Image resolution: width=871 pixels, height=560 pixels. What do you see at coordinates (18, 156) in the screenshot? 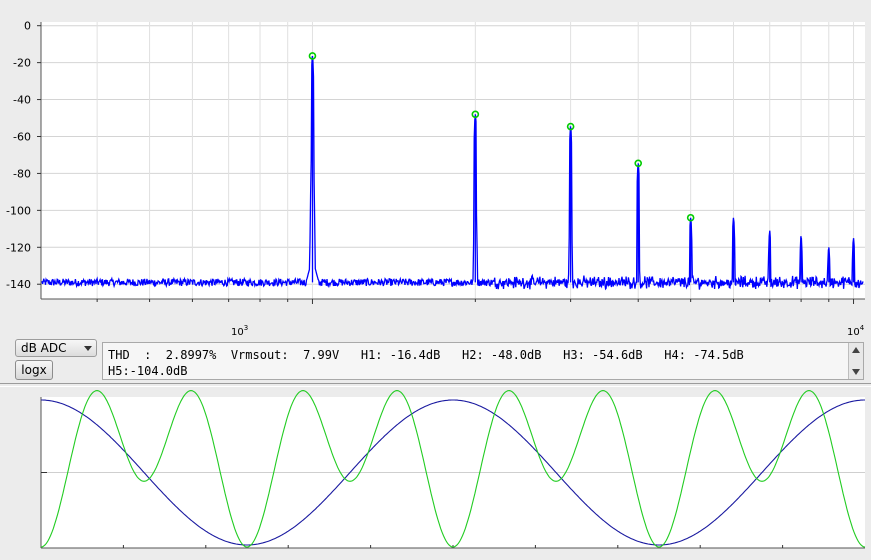
I see `y-axis-tick-labels: 0 -20 -40 -60 -80 -100 -120 -140` at bounding box center [18, 156].